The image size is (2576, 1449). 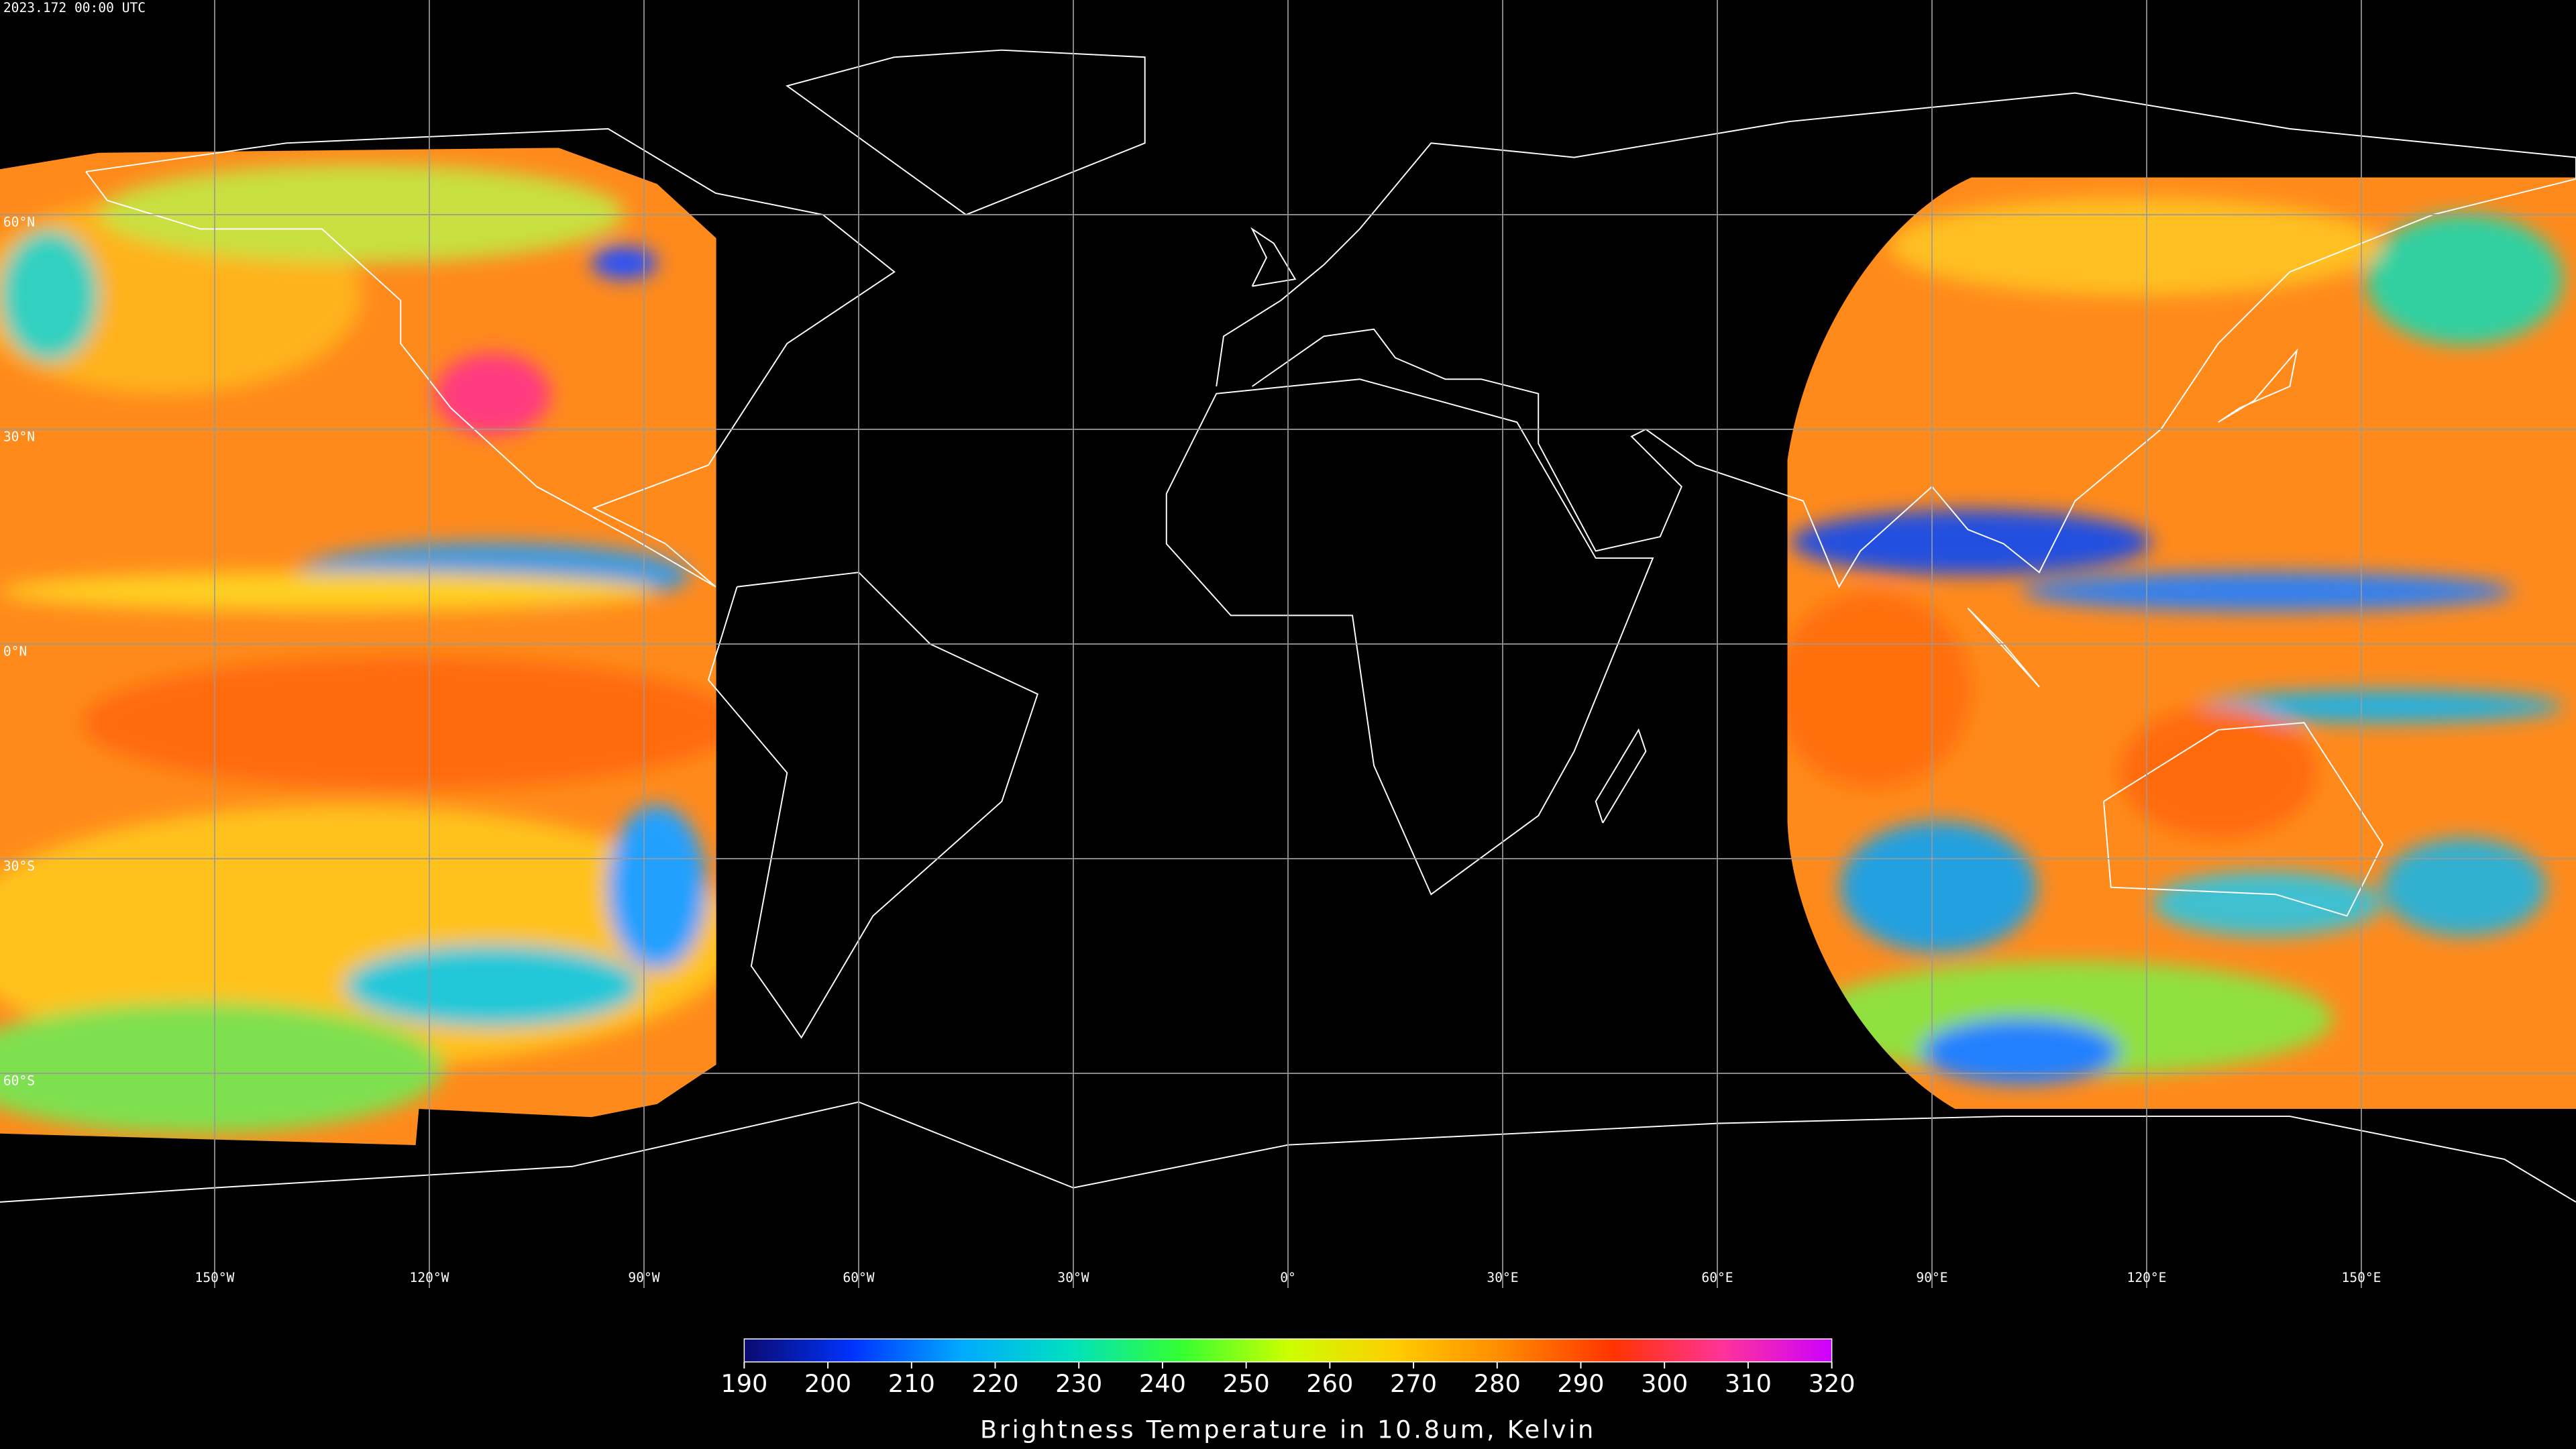 What do you see at coordinates (1413, 1383) in the screenshot?
I see `colorbar-tick-label: 270` at bounding box center [1413, 1383].